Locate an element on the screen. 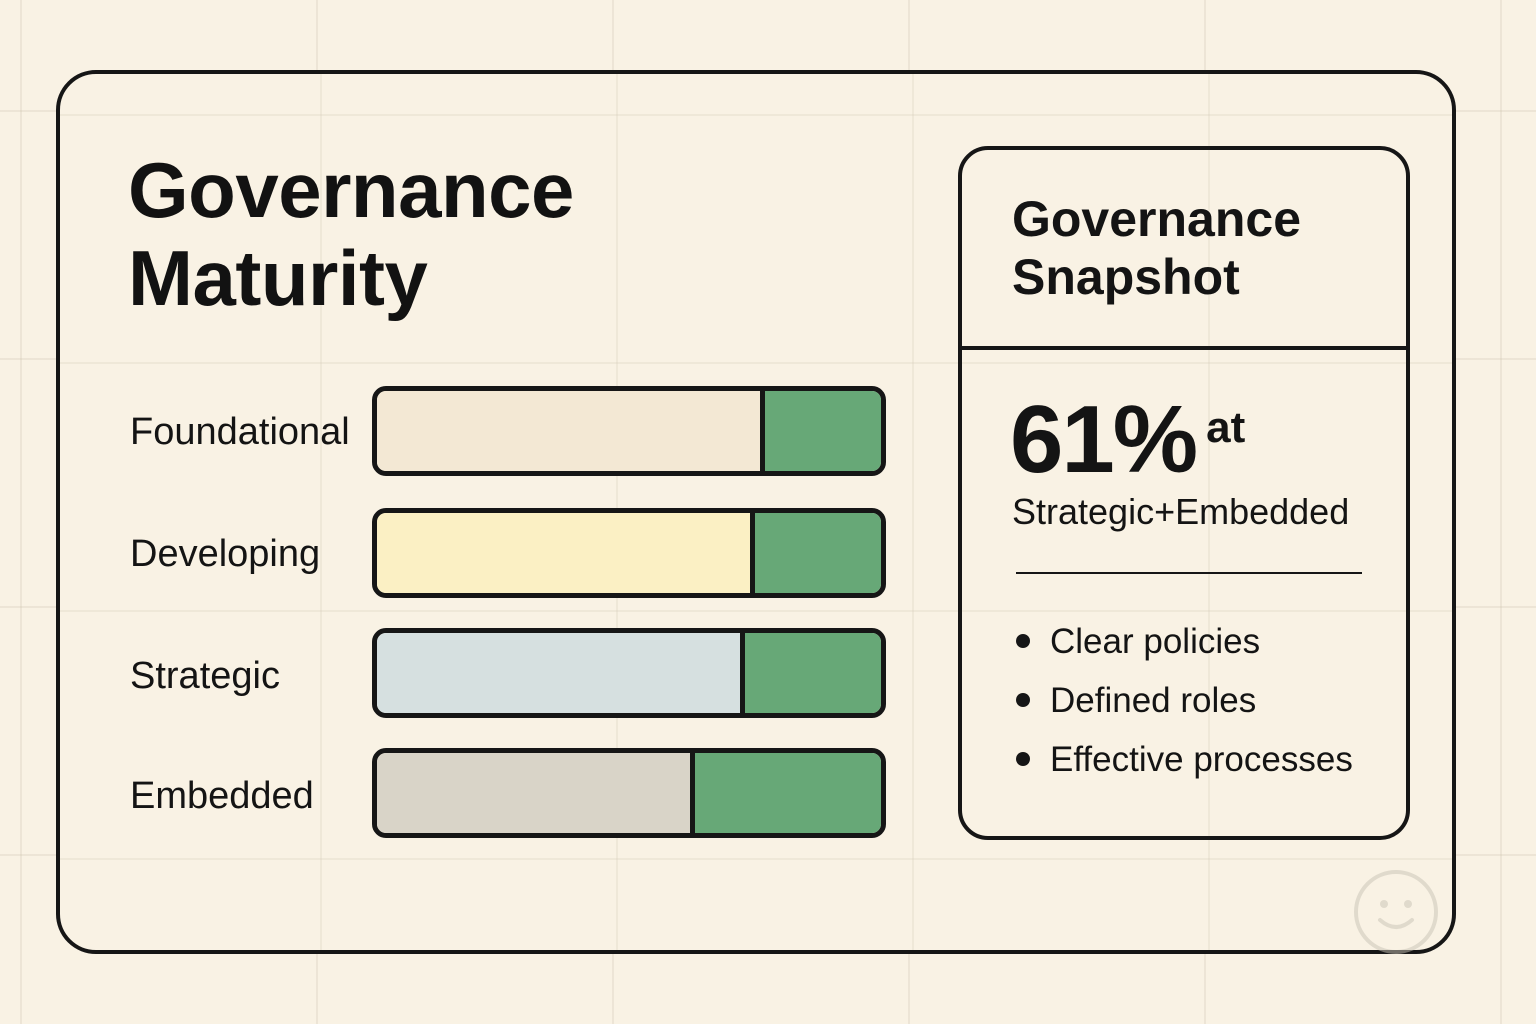 This screenshot has width=1536, height=1024. snapshot-divider is located at coordinates (1184, 348).